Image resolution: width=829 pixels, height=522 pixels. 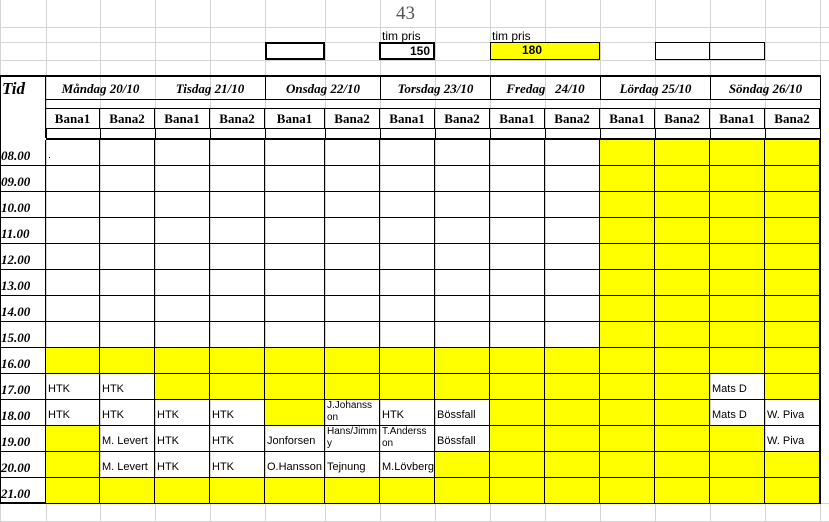 What do you see at coordinates (295, 465) in the screenshot?
I see `booked-slot: O.Hansson` at bounding box center [295, 465].